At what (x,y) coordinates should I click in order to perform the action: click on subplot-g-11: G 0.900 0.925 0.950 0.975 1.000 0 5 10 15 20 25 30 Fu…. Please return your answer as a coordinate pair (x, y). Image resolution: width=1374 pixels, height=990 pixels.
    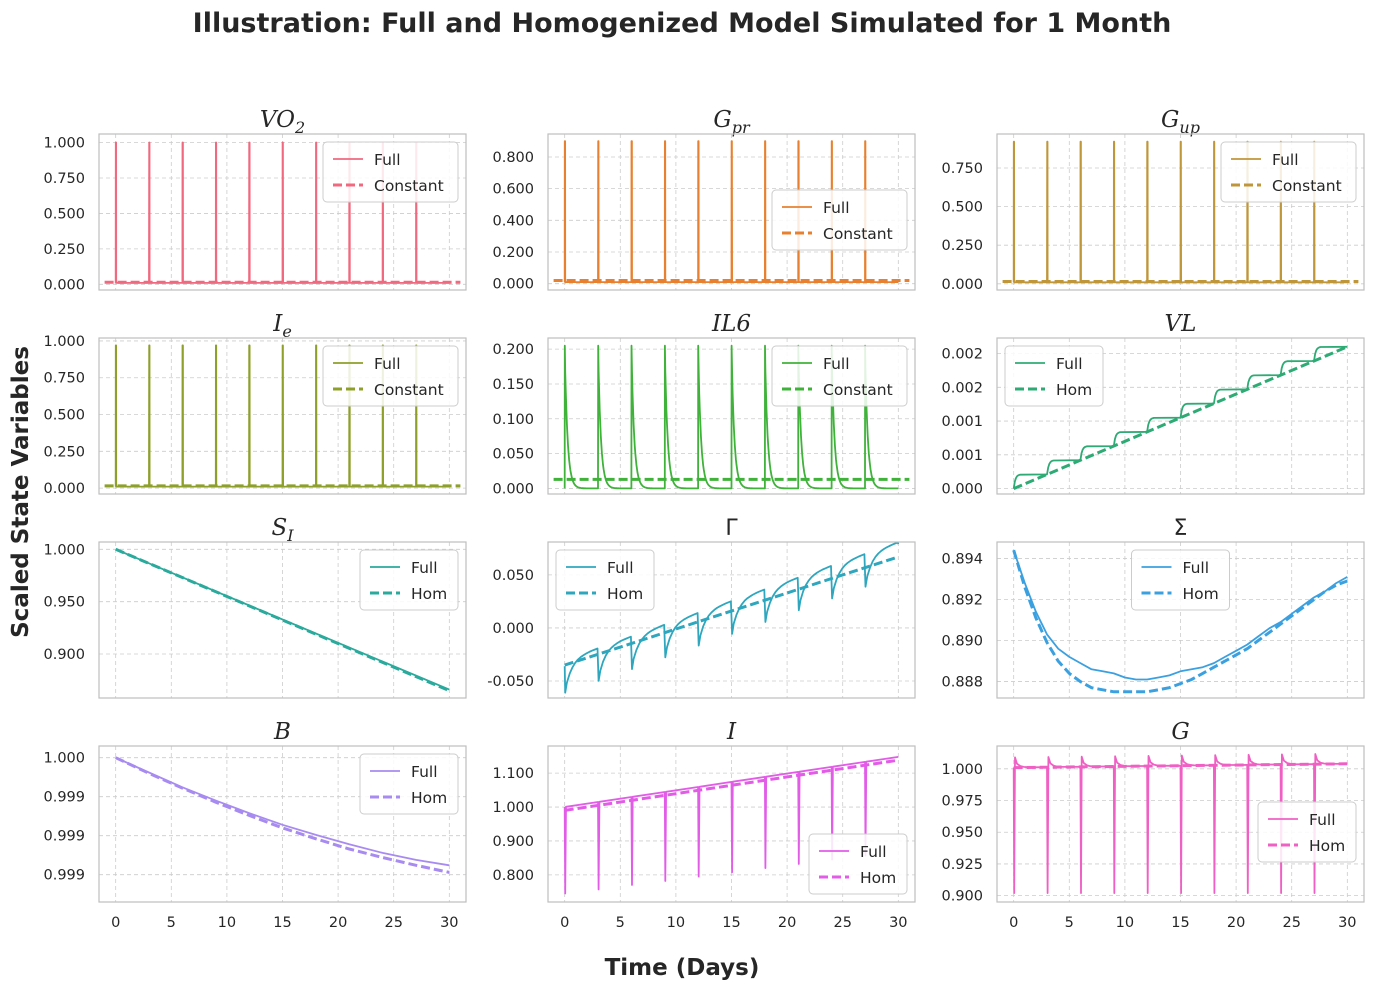
    Looking at the image, I should click on (1153, 825).